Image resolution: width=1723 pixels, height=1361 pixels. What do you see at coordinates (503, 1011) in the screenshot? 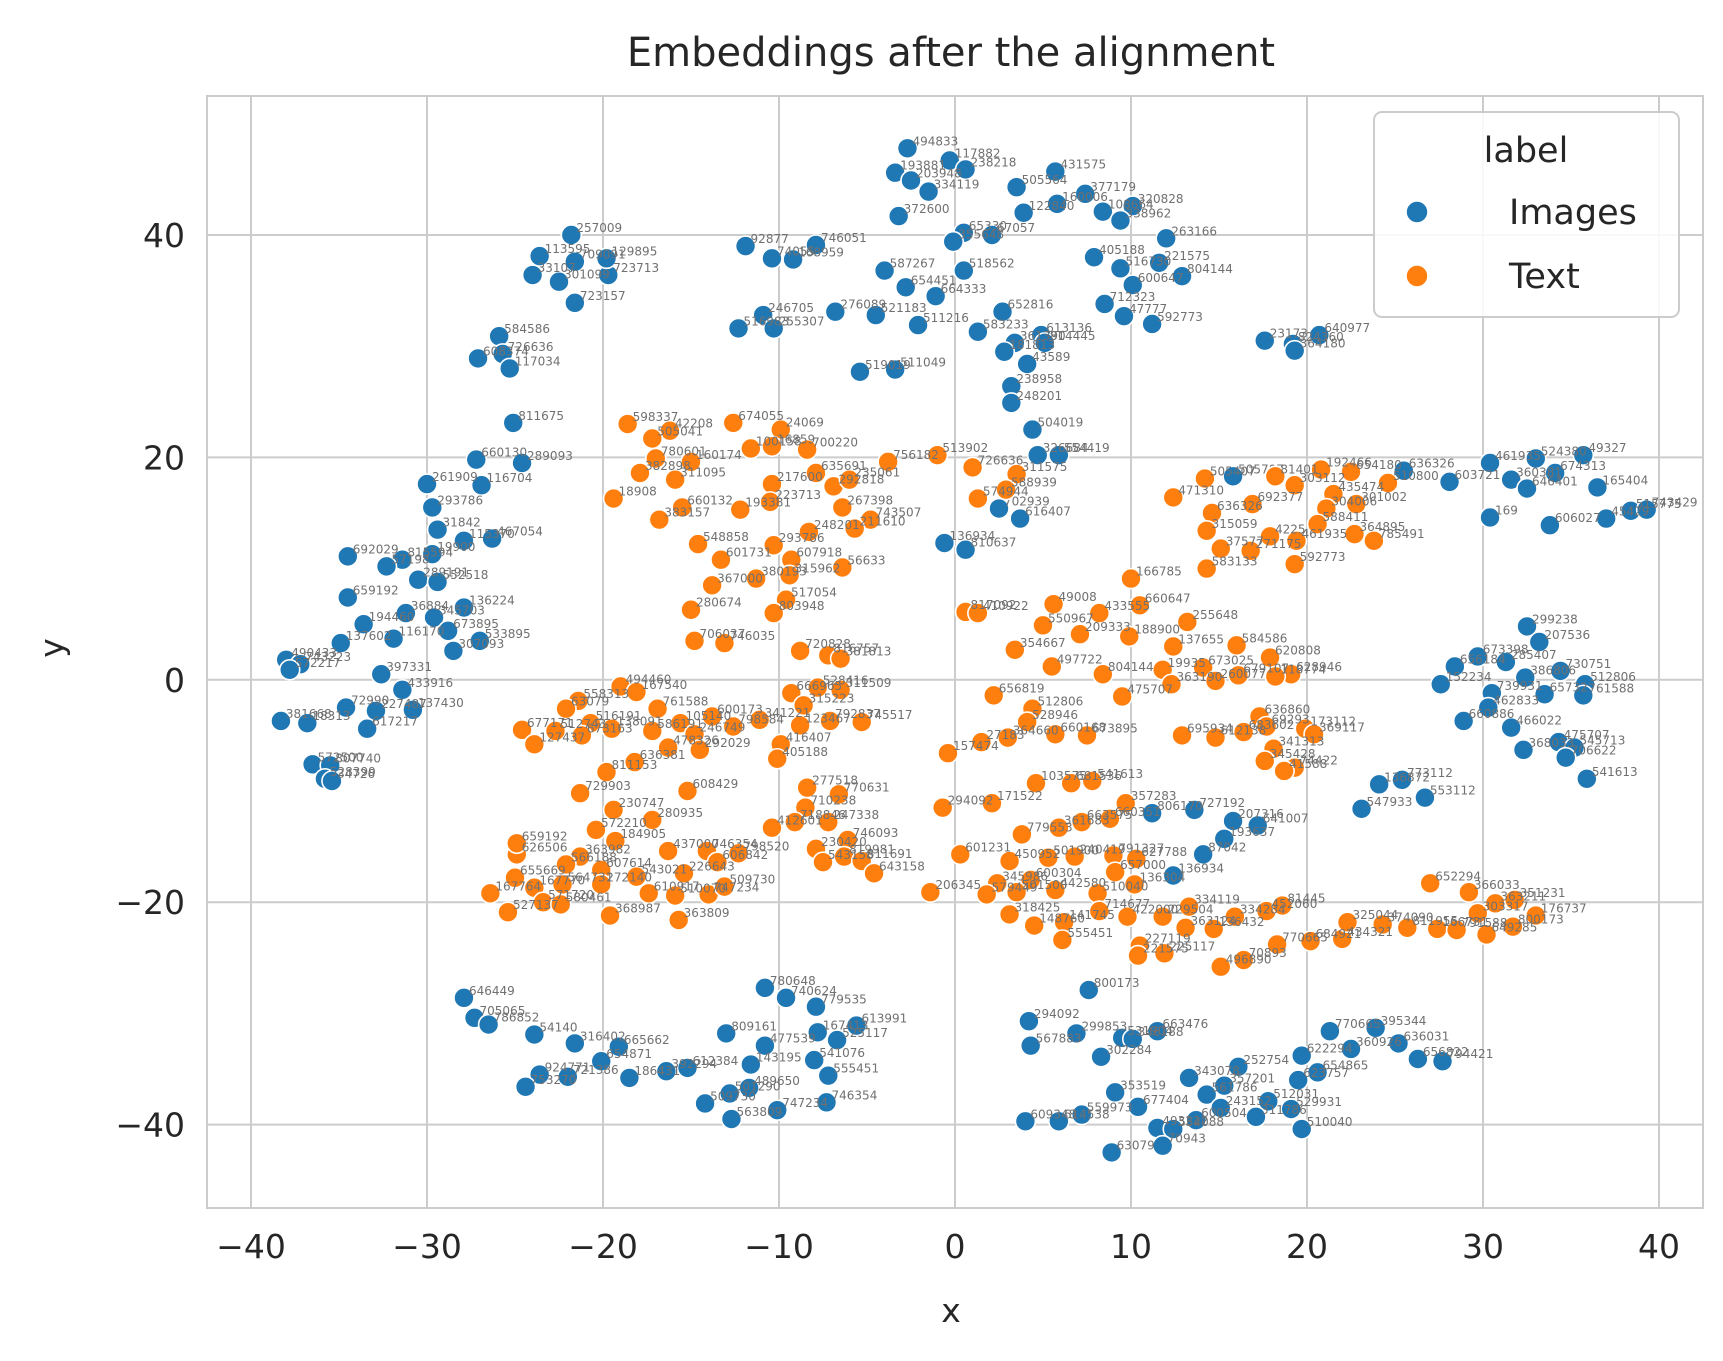
I see `data-point-label: 705065` at bounding box center [503, 1011].